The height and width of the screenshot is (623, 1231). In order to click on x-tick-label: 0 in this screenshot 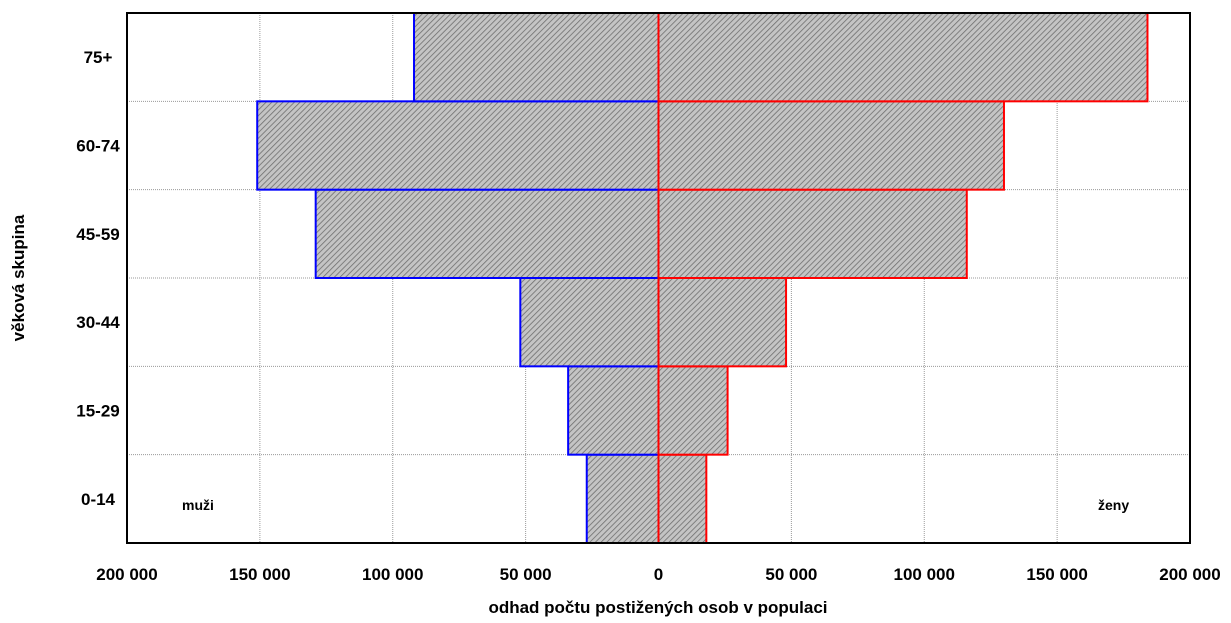, I will do `click(658, 574)`.